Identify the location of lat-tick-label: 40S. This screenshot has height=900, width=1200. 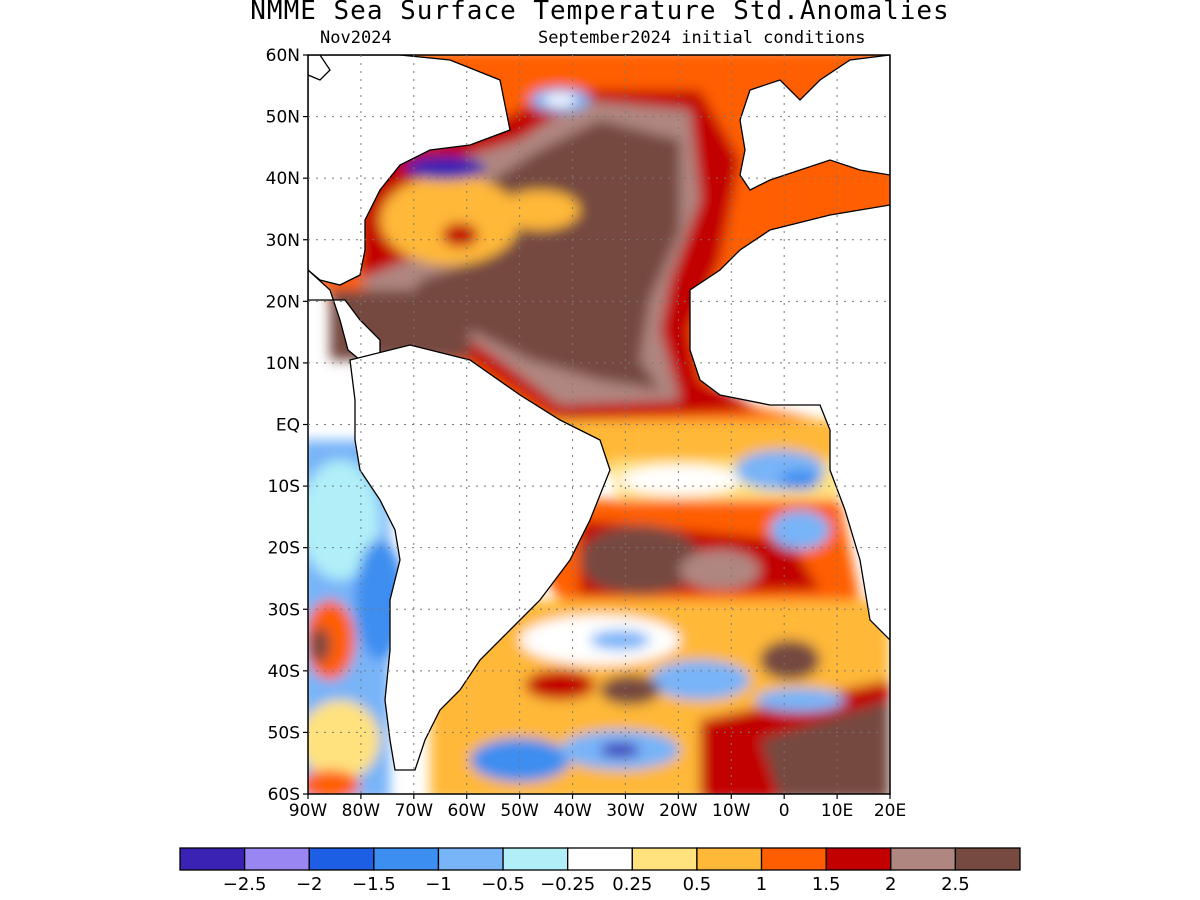
(284, 672).